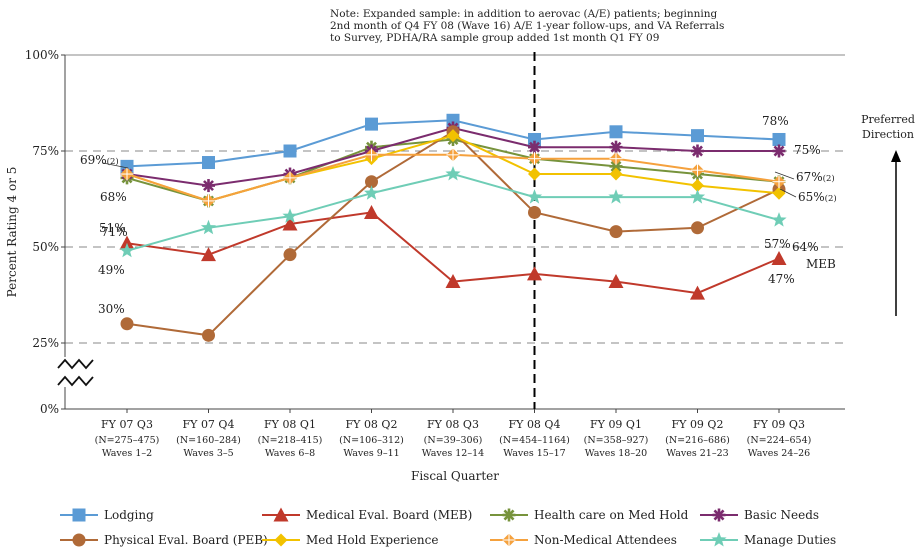  I want to click on x-tick-waves: Waves 12–14, so click(453, 453).